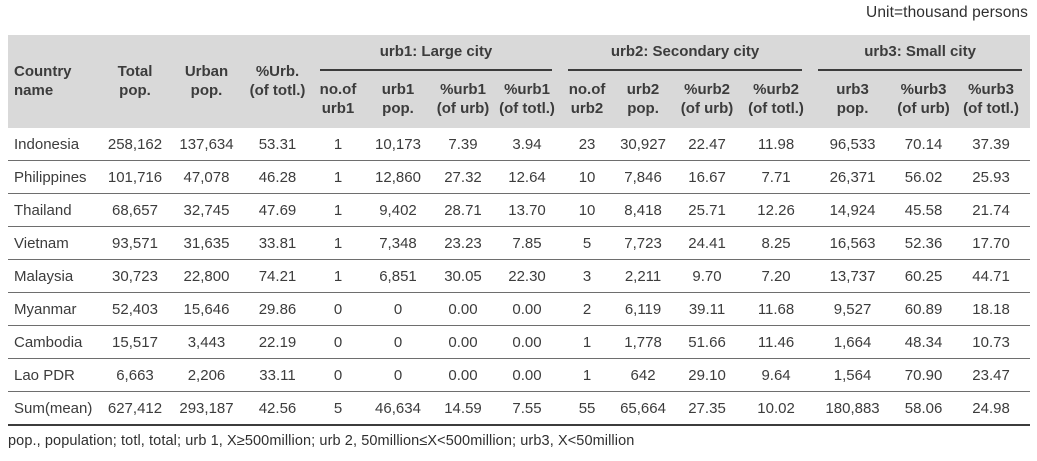 This screenshot has width=1037, height=461. Describe the element at coordinates (776, 276) in the screenshot. I see `value-cell: 7.20` at that location.